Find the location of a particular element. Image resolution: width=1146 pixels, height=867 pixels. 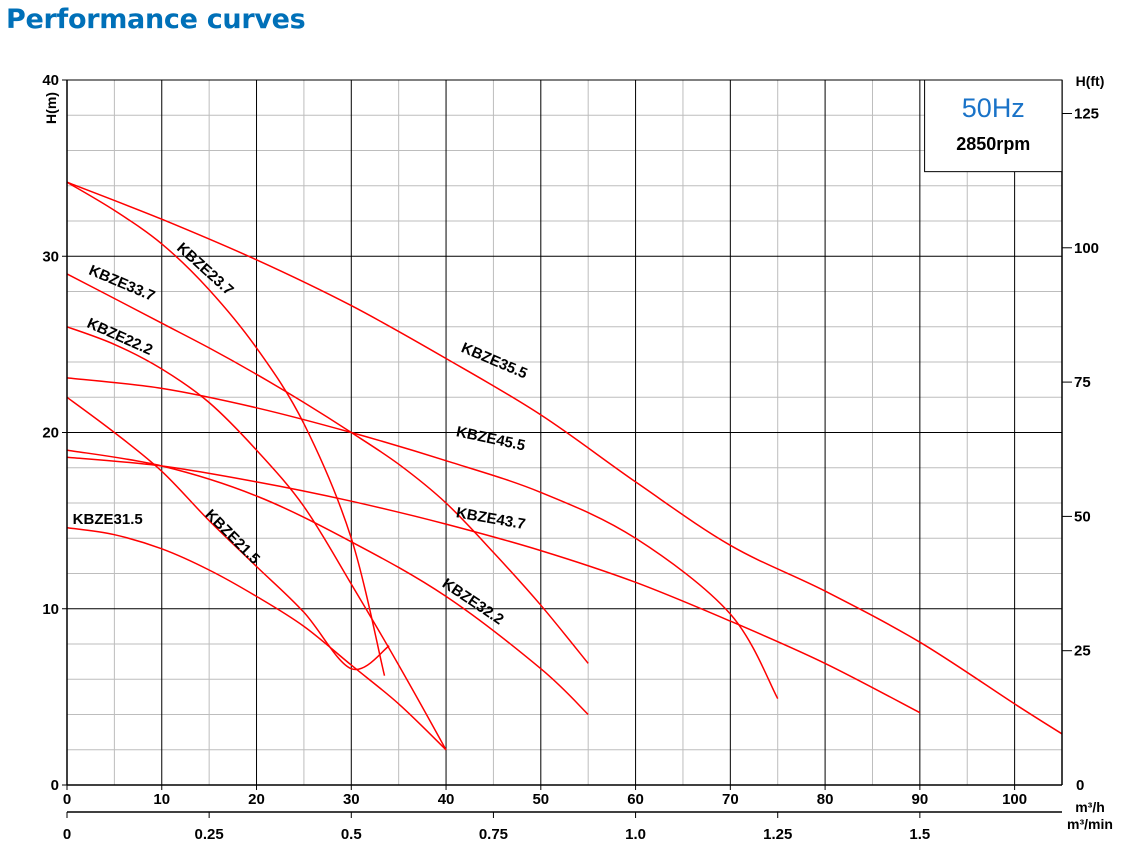

x-tick-label: 20 is located at coordinates (256, 799).